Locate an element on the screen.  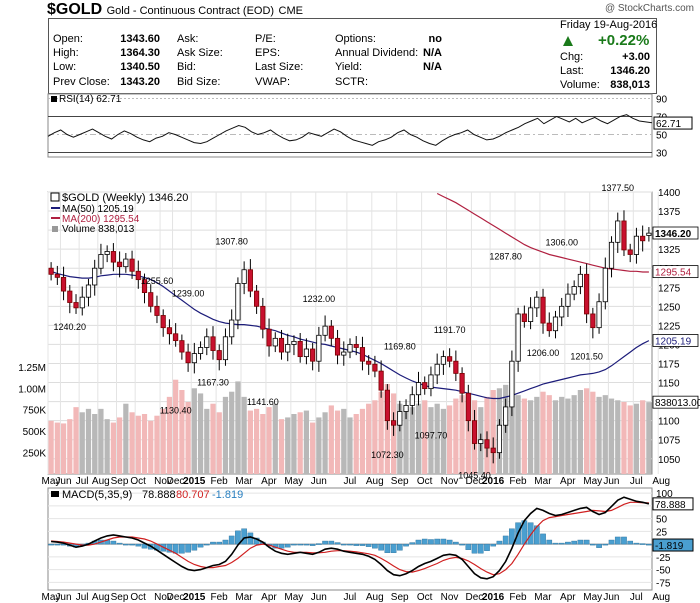
x-axis-label: Dec is located at coordinates (475, 481).